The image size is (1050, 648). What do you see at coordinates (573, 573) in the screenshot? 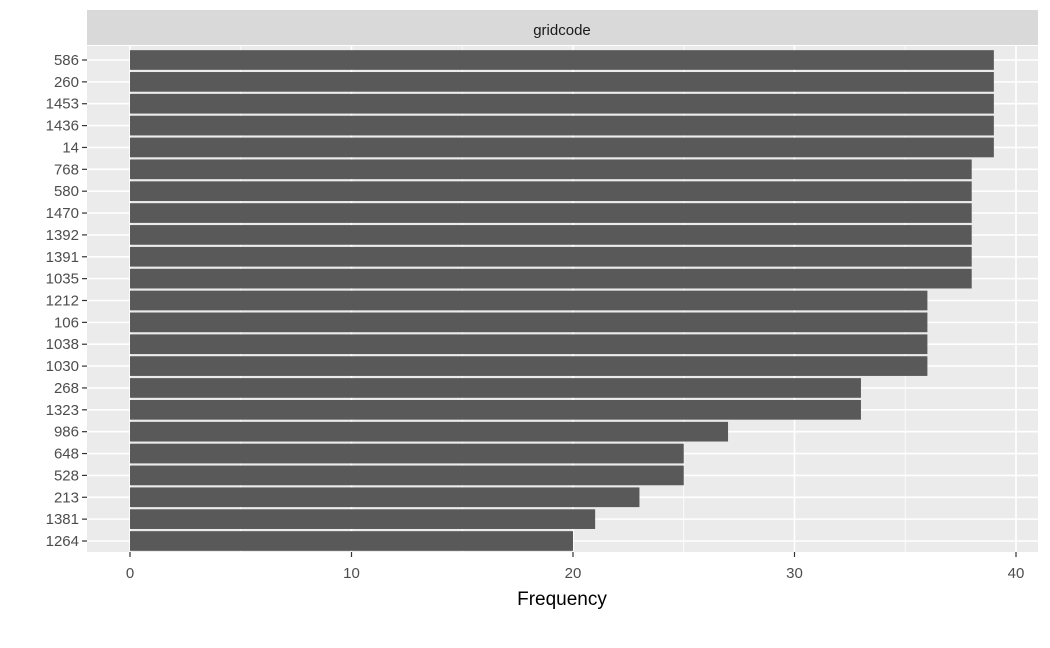
I see `x-tick-label: 20` at bounding box center [573, 573].